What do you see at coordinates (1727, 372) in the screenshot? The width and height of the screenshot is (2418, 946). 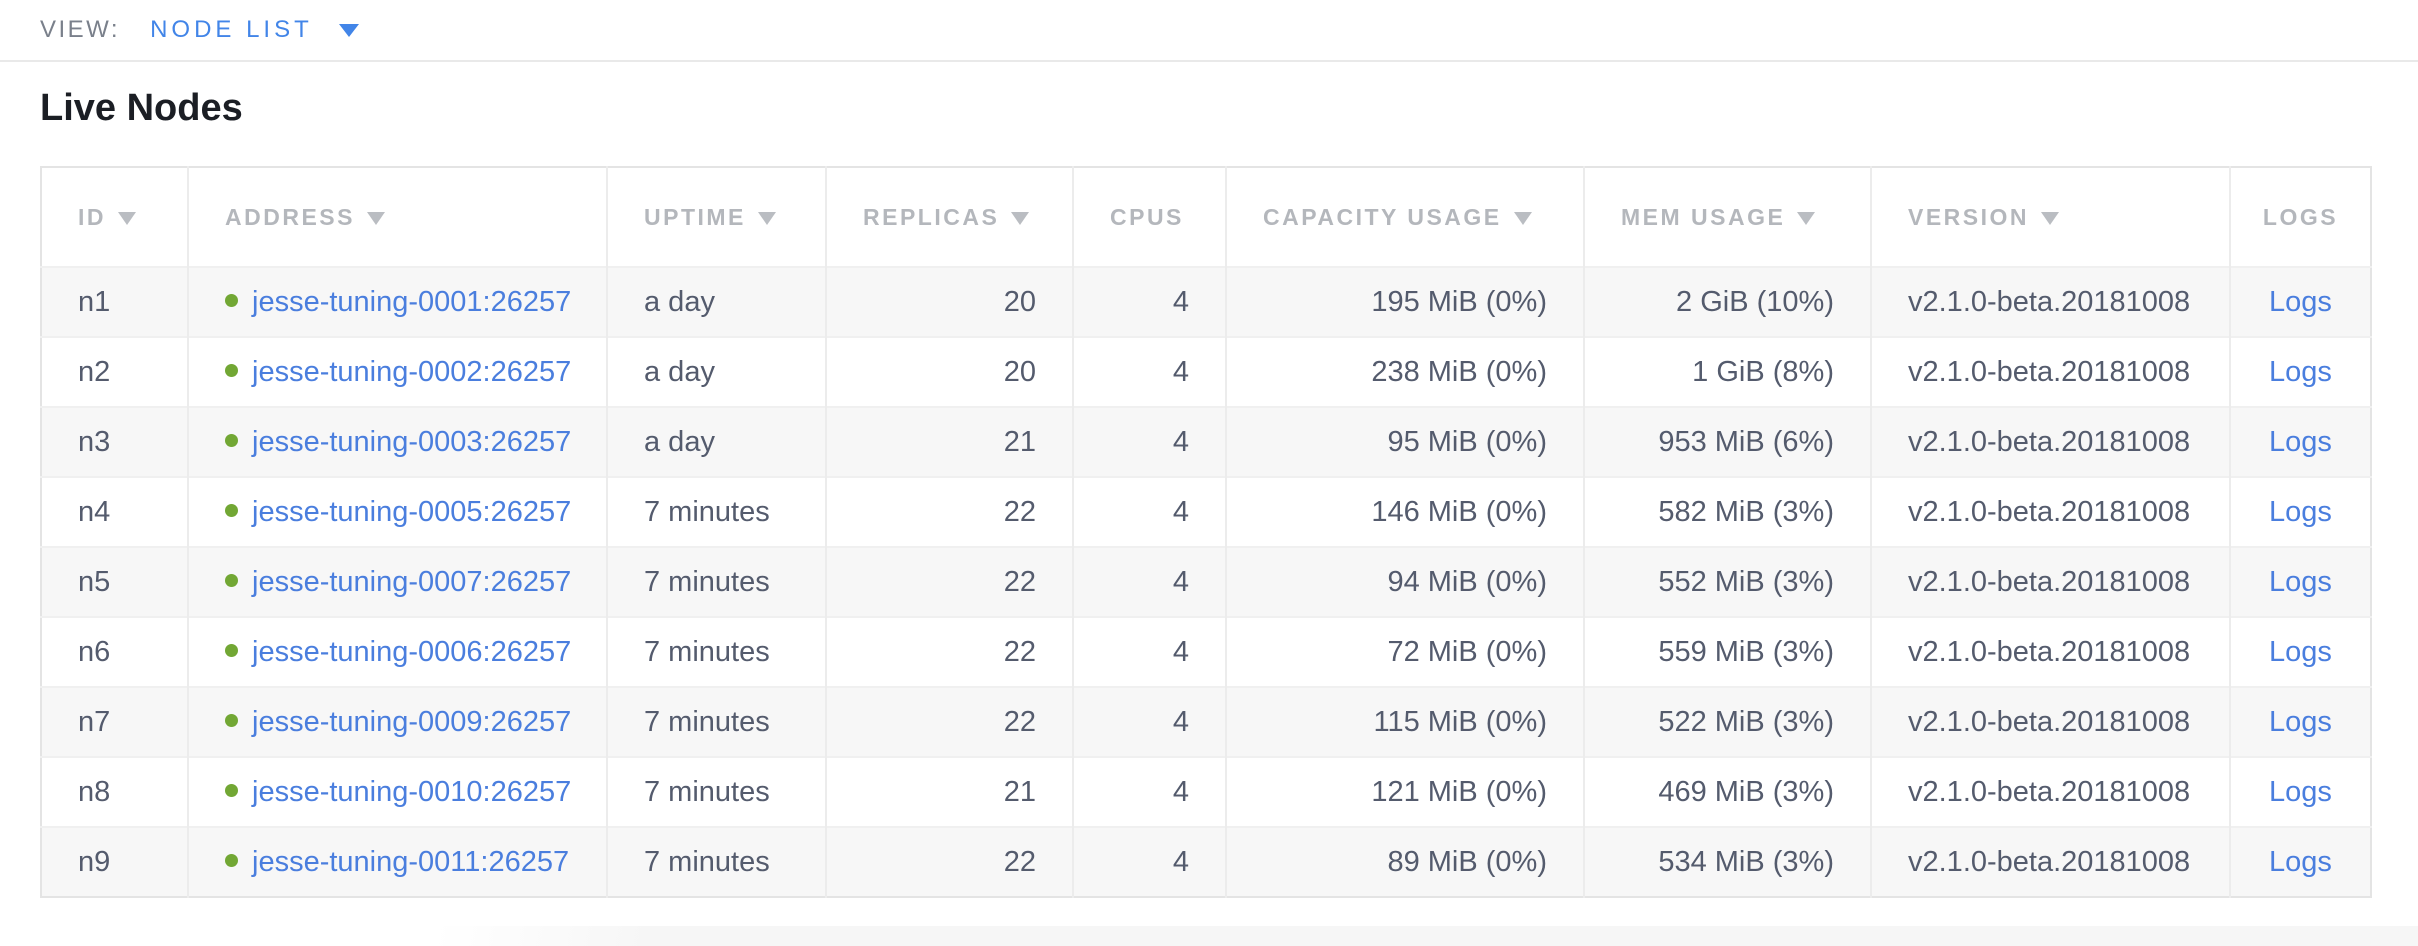 I see `mem-usage-cell: 1 GiB (8%)` at bounding box center [1727, 372].